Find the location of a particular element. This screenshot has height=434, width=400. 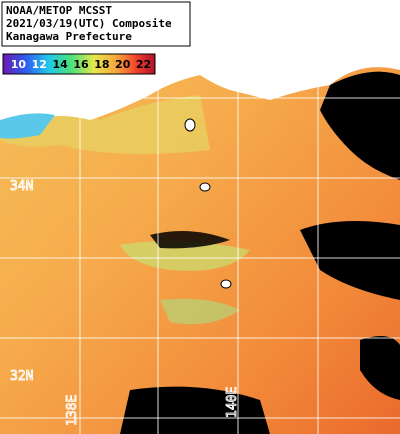

coastal-water is located at coordinates (27, 126).